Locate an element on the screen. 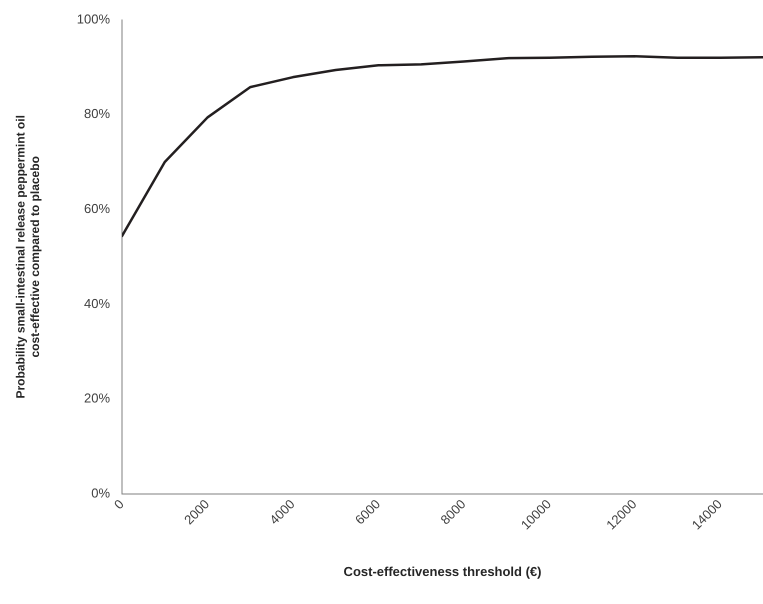  y-tick-label: 40% is located at coordinates (97, 303).